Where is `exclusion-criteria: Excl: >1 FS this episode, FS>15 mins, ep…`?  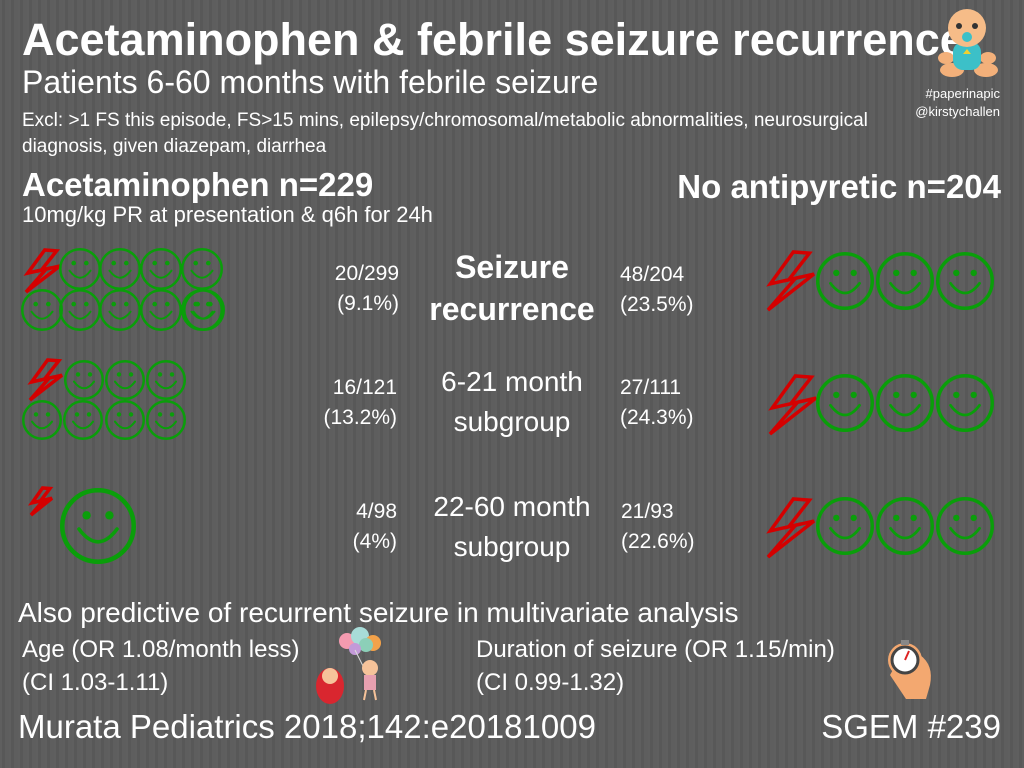 exclusion-criteria: Excl: >1 FS this episode, FS>15 mins, ep… is located at coordinates (445, 133).